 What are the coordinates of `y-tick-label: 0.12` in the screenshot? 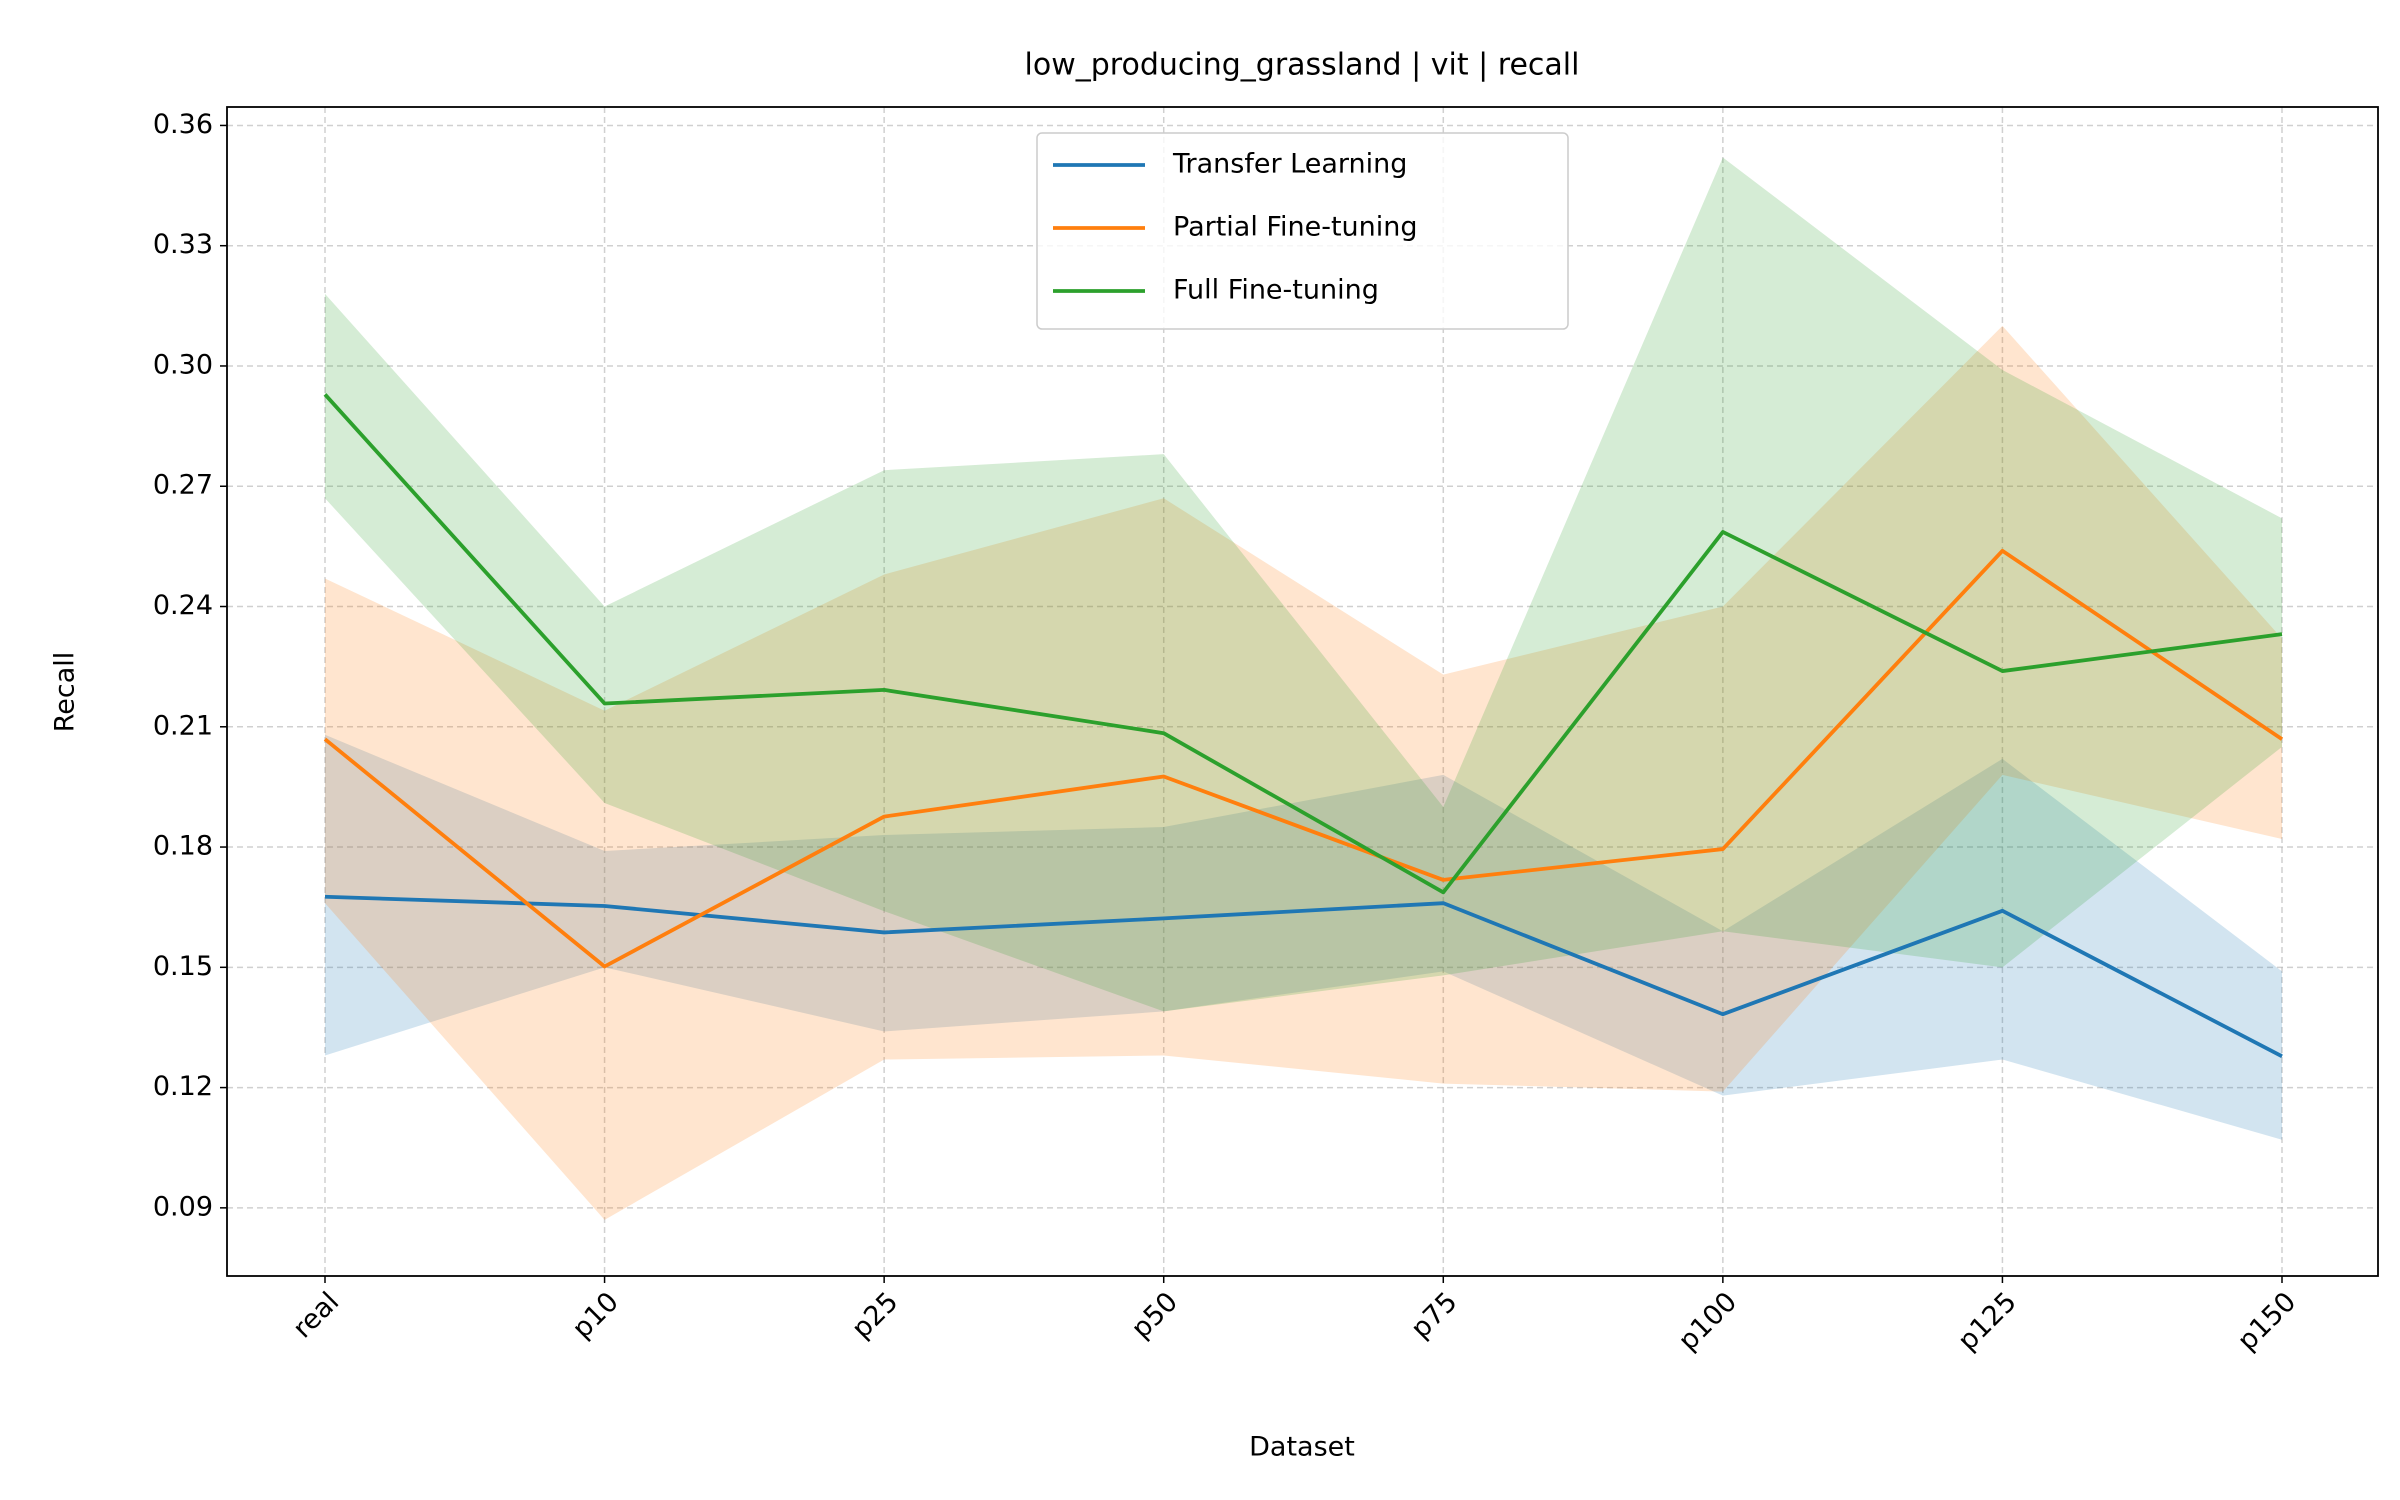 It's located at (183, 1086).